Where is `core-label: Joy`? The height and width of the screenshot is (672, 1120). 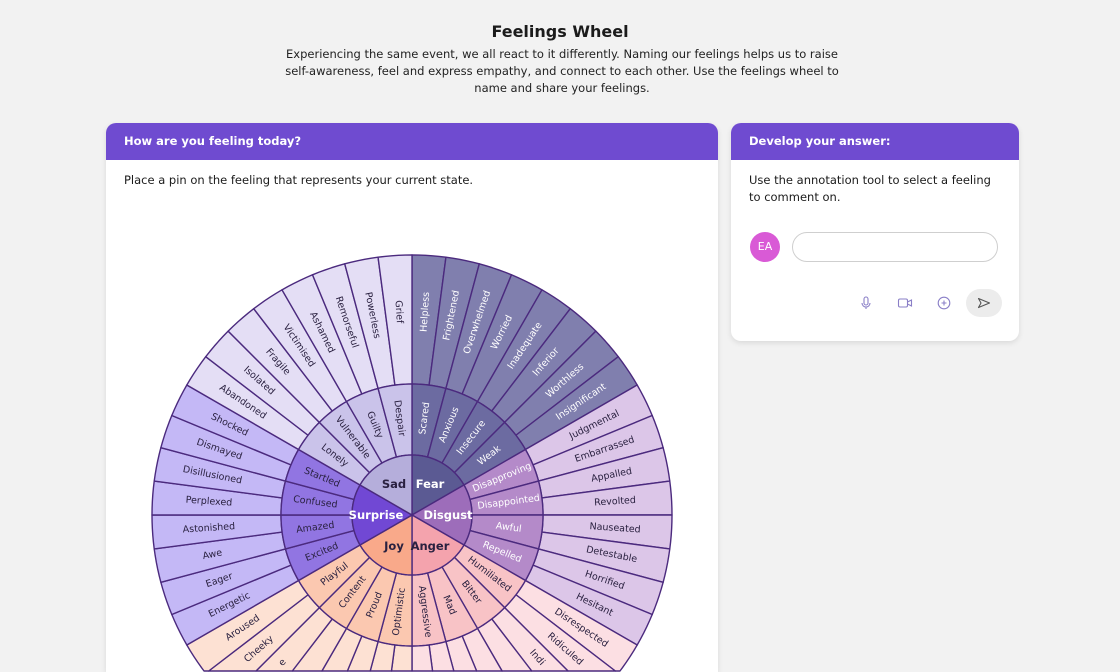
core-label: Joy is located at coordinates (393, 546).